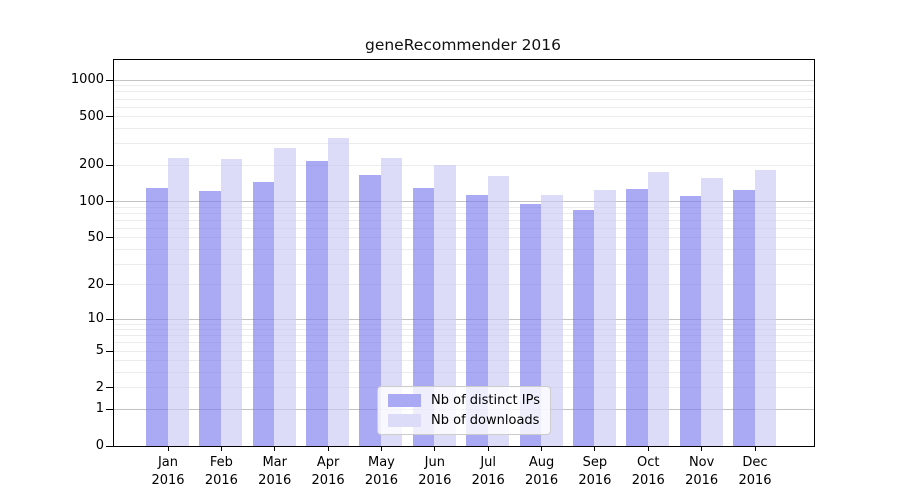 This screenshot has height=500, width=900. Describe the element at coordinates (405, 420) in the screenshot. I see `legend-swatch-downloads-icon` at that location.